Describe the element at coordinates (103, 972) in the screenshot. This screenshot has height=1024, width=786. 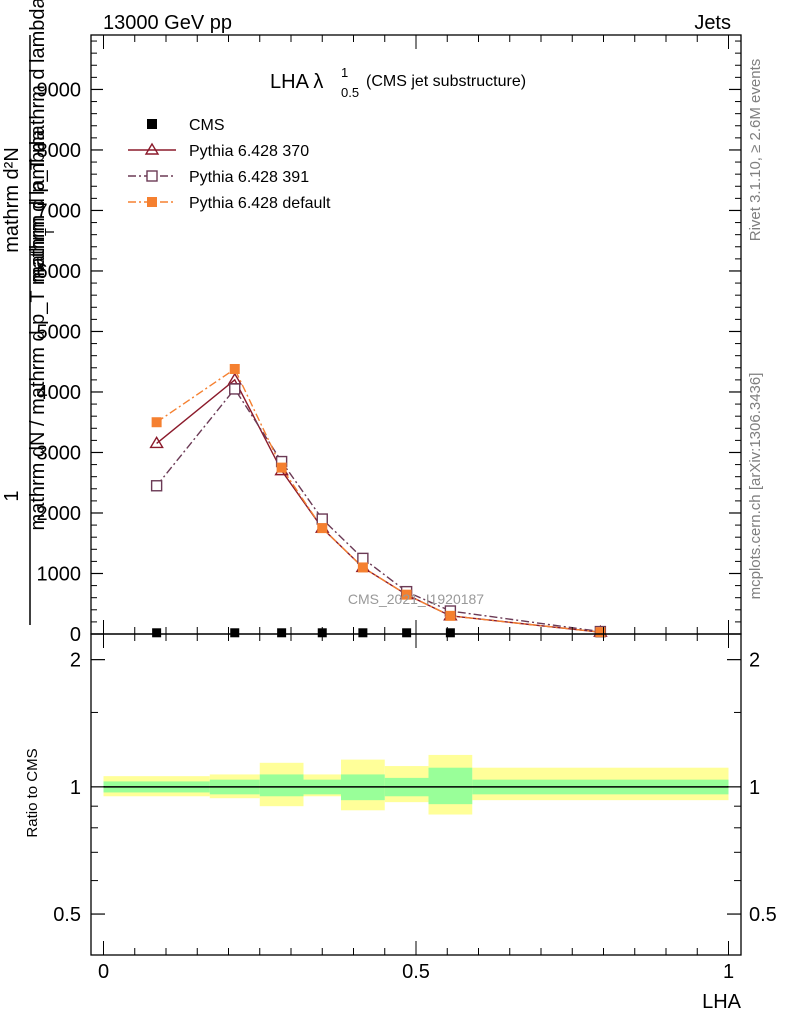
I see `x-tick-label: 0` at that location.